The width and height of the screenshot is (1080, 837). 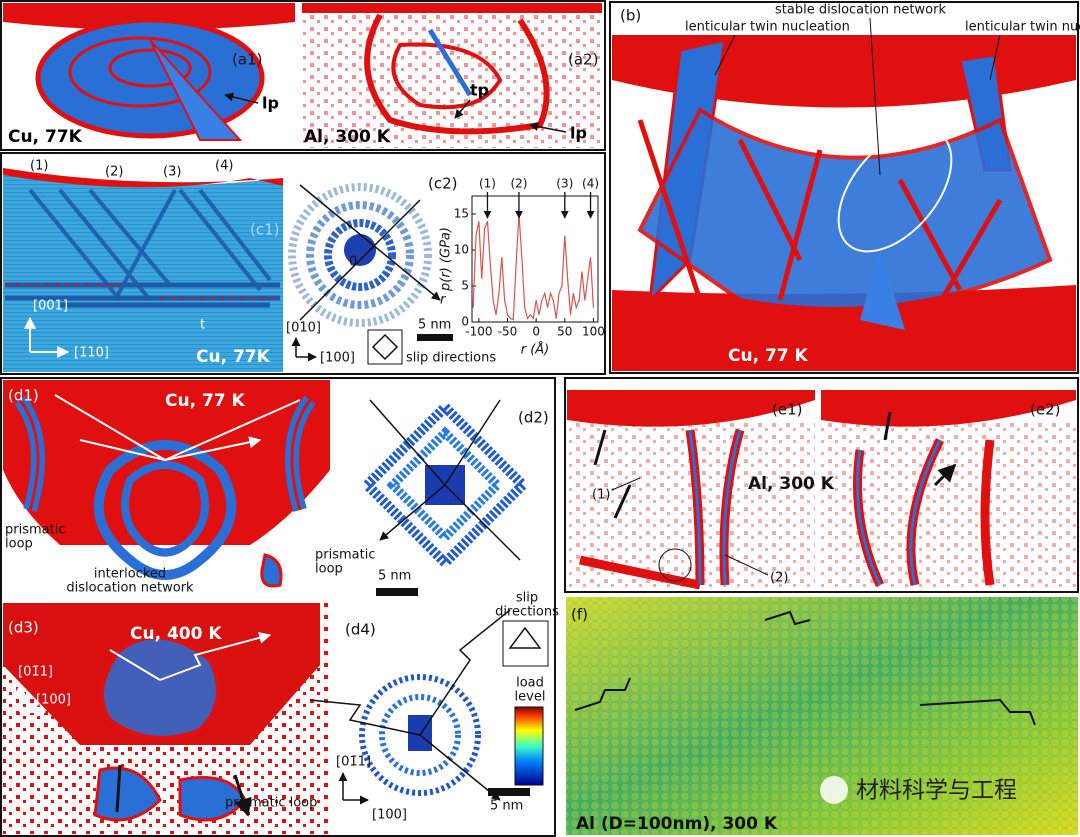 I want to click on y-tick-label: 0, so click(x=465, y=322).